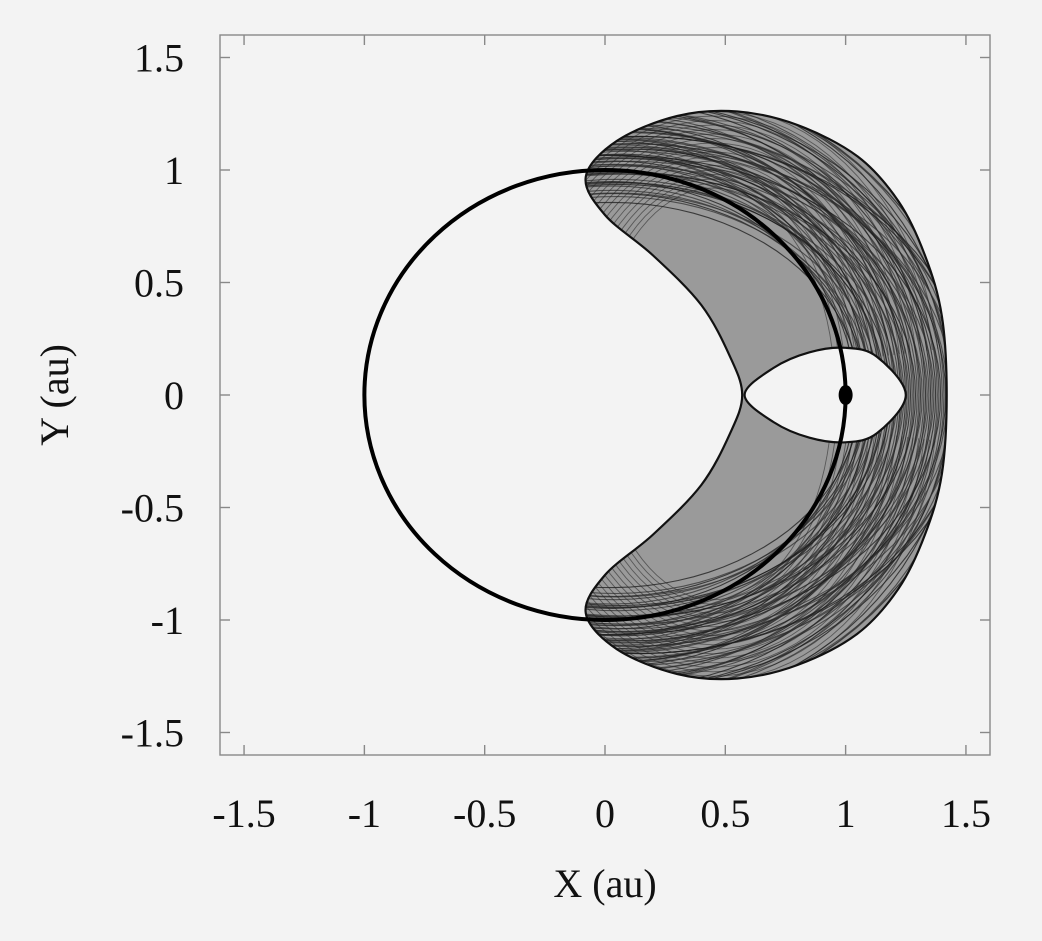 This screenshot has height=941, width=1042. Describe the element at coordinates (966, 813) in the screenshot. I see `x-tick-label: 1.5` at that location.